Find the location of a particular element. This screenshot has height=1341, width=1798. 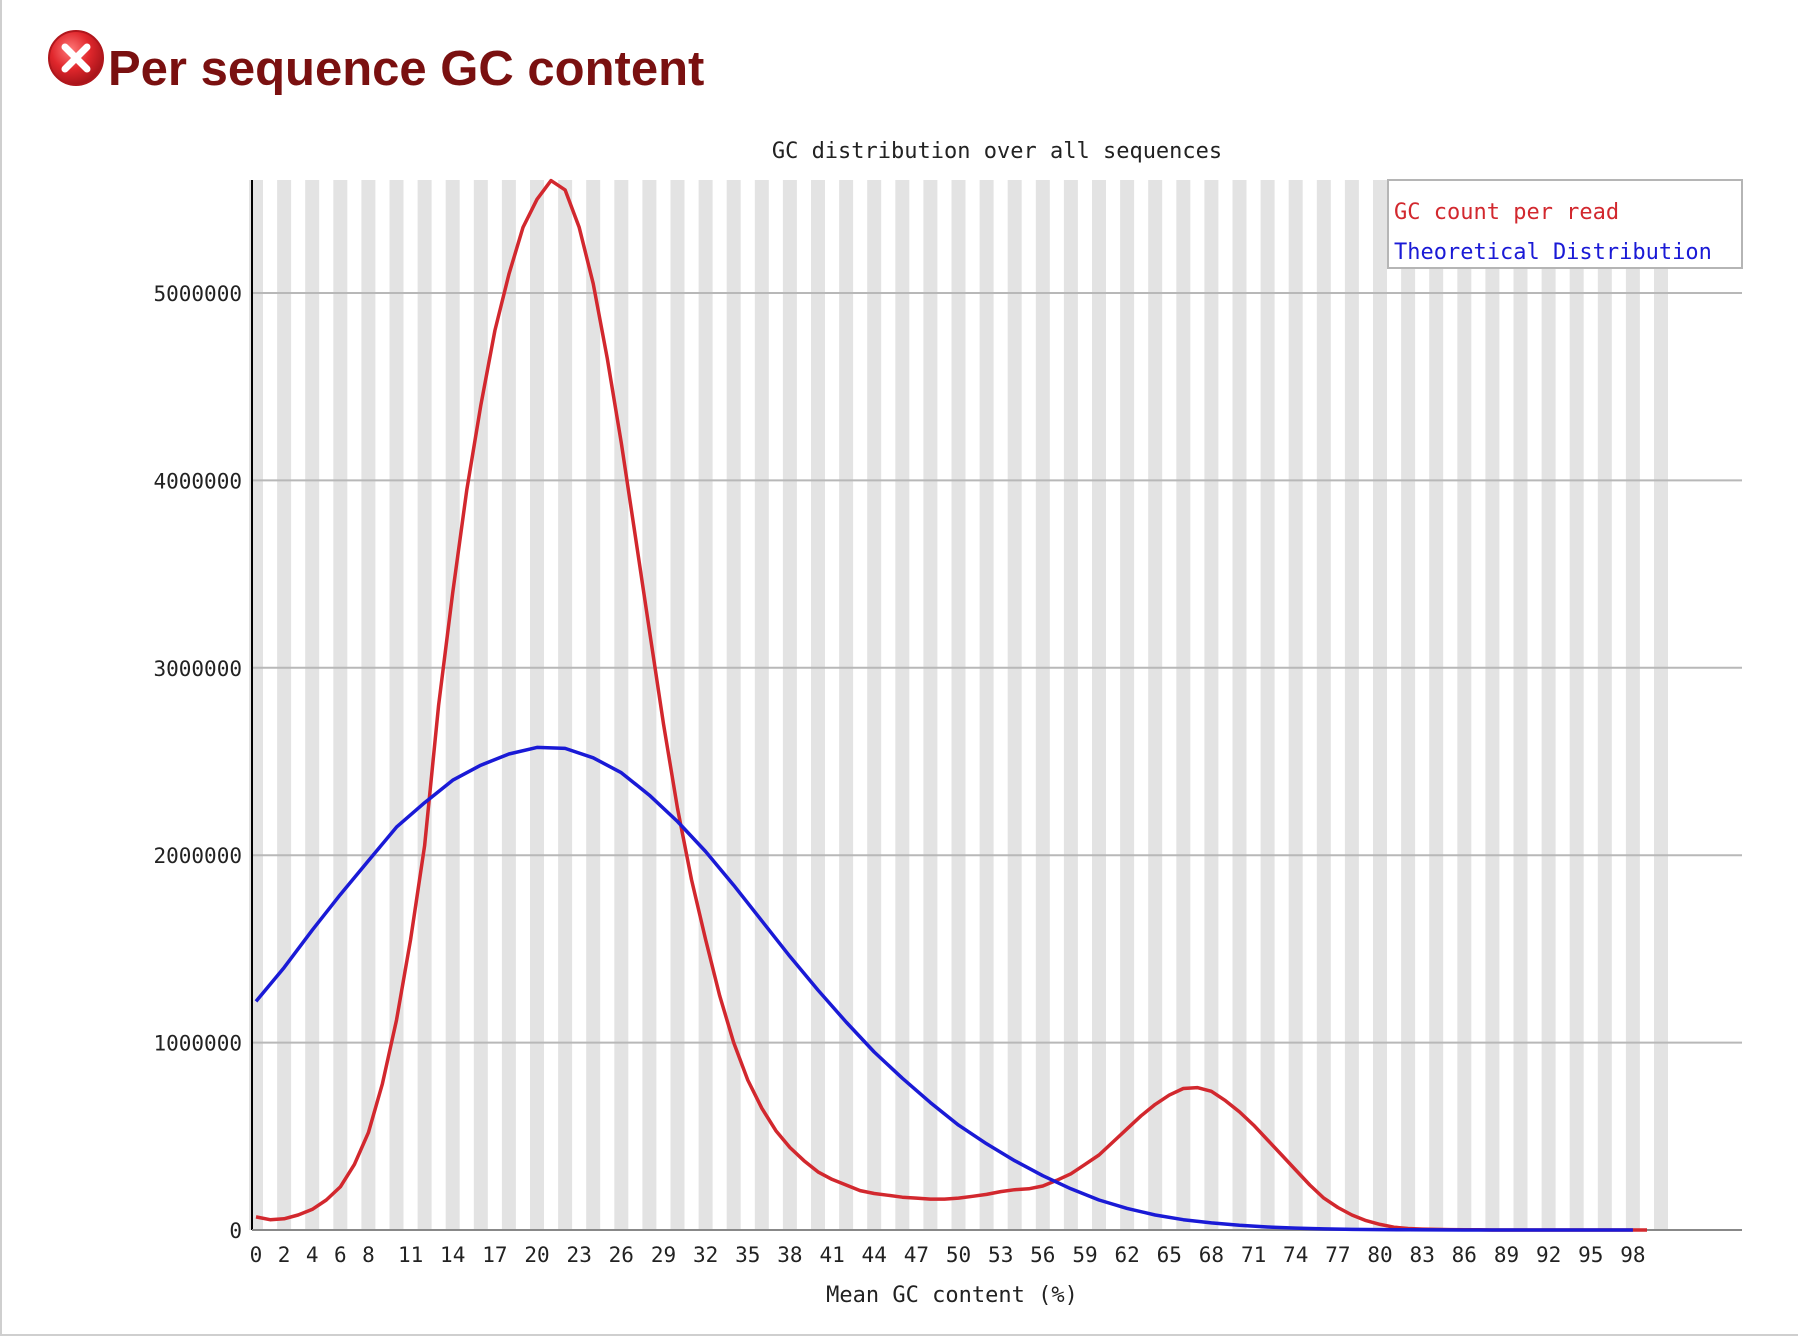

x-tick-label: 62 is located at coordinates (1126, 1255).